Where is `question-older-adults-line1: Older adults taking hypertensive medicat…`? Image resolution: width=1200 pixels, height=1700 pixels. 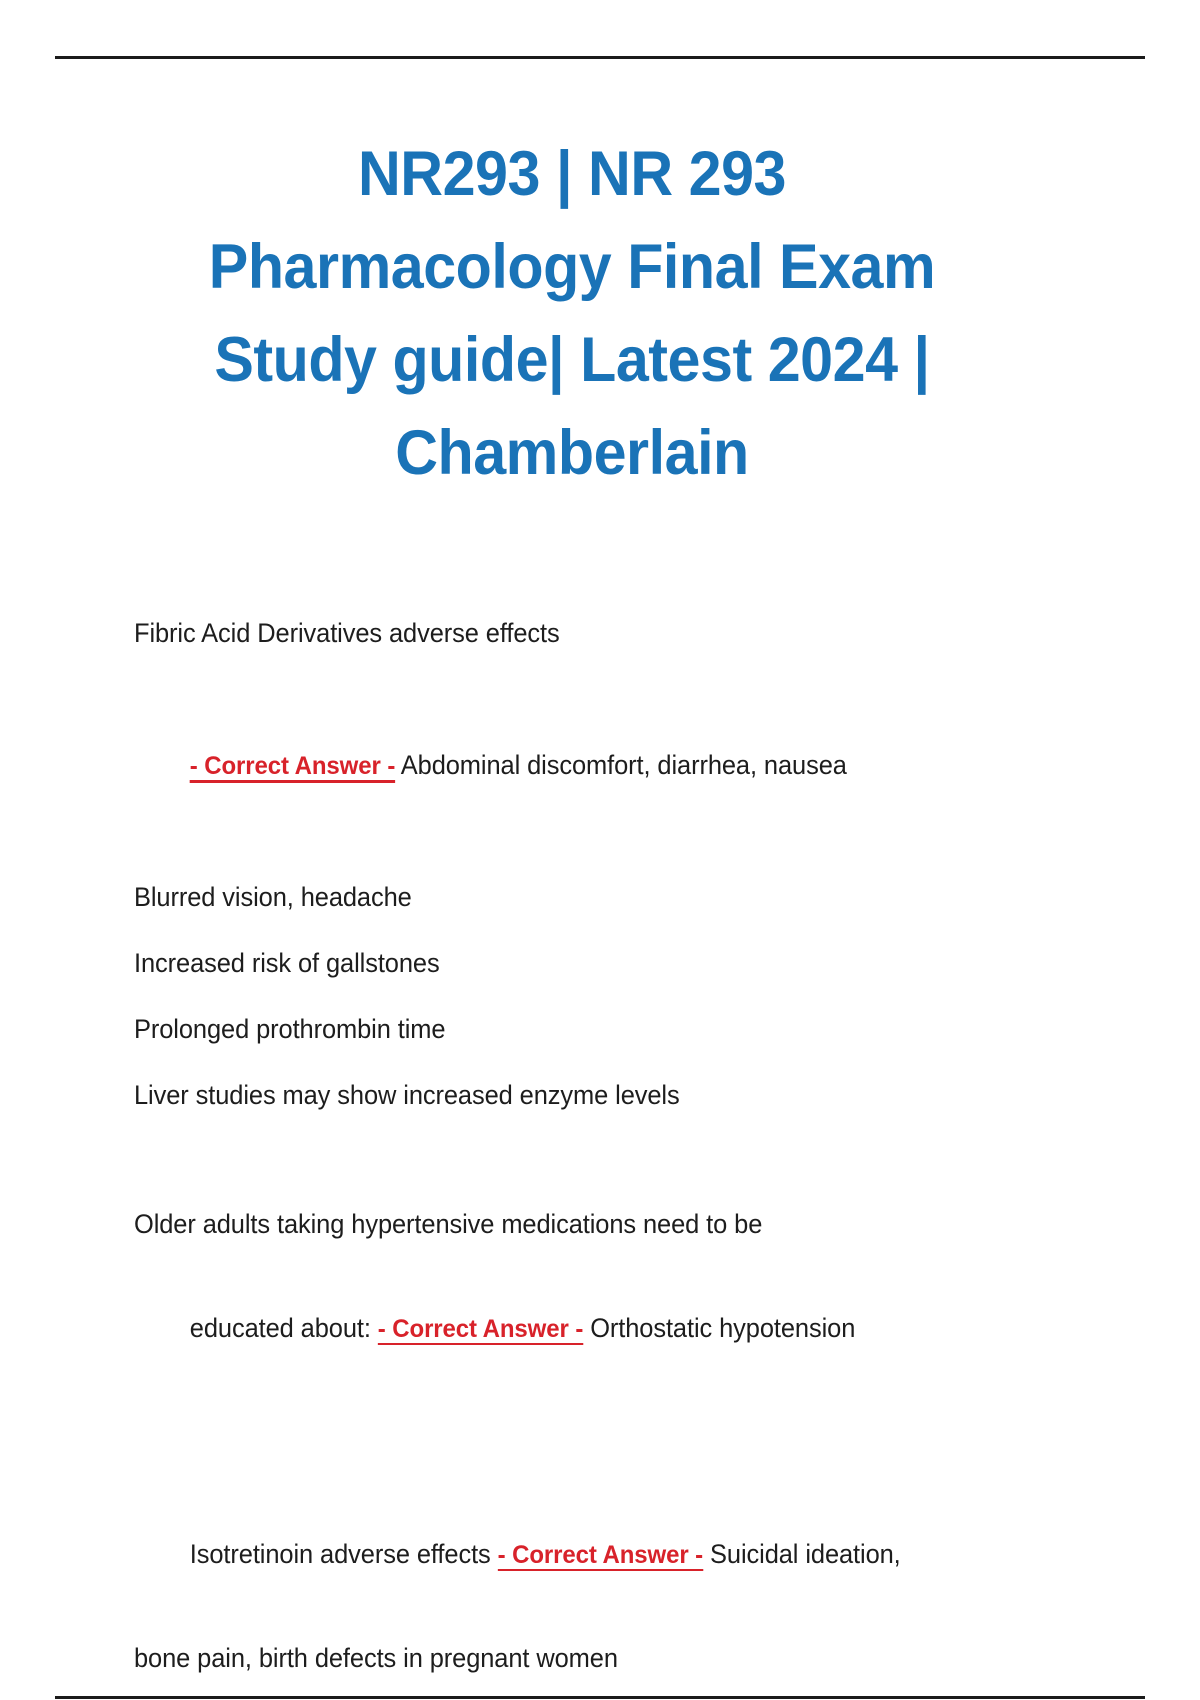 question-older-adults-line1: Older adults taking hypertensive medicat… is located at coordinates (448, 1224).